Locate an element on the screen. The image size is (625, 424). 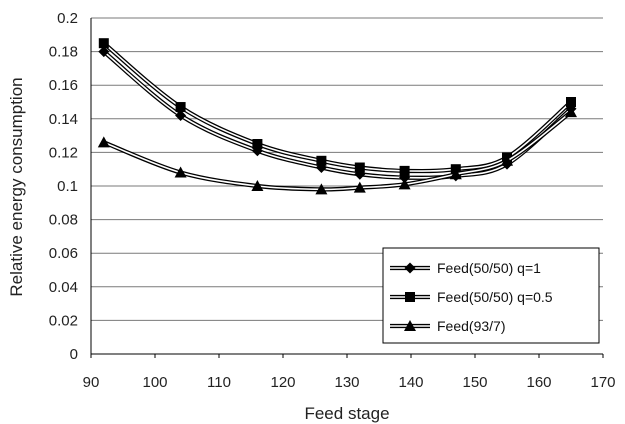
y-tick-label-0: 0 is located at coordinates (74, 354).